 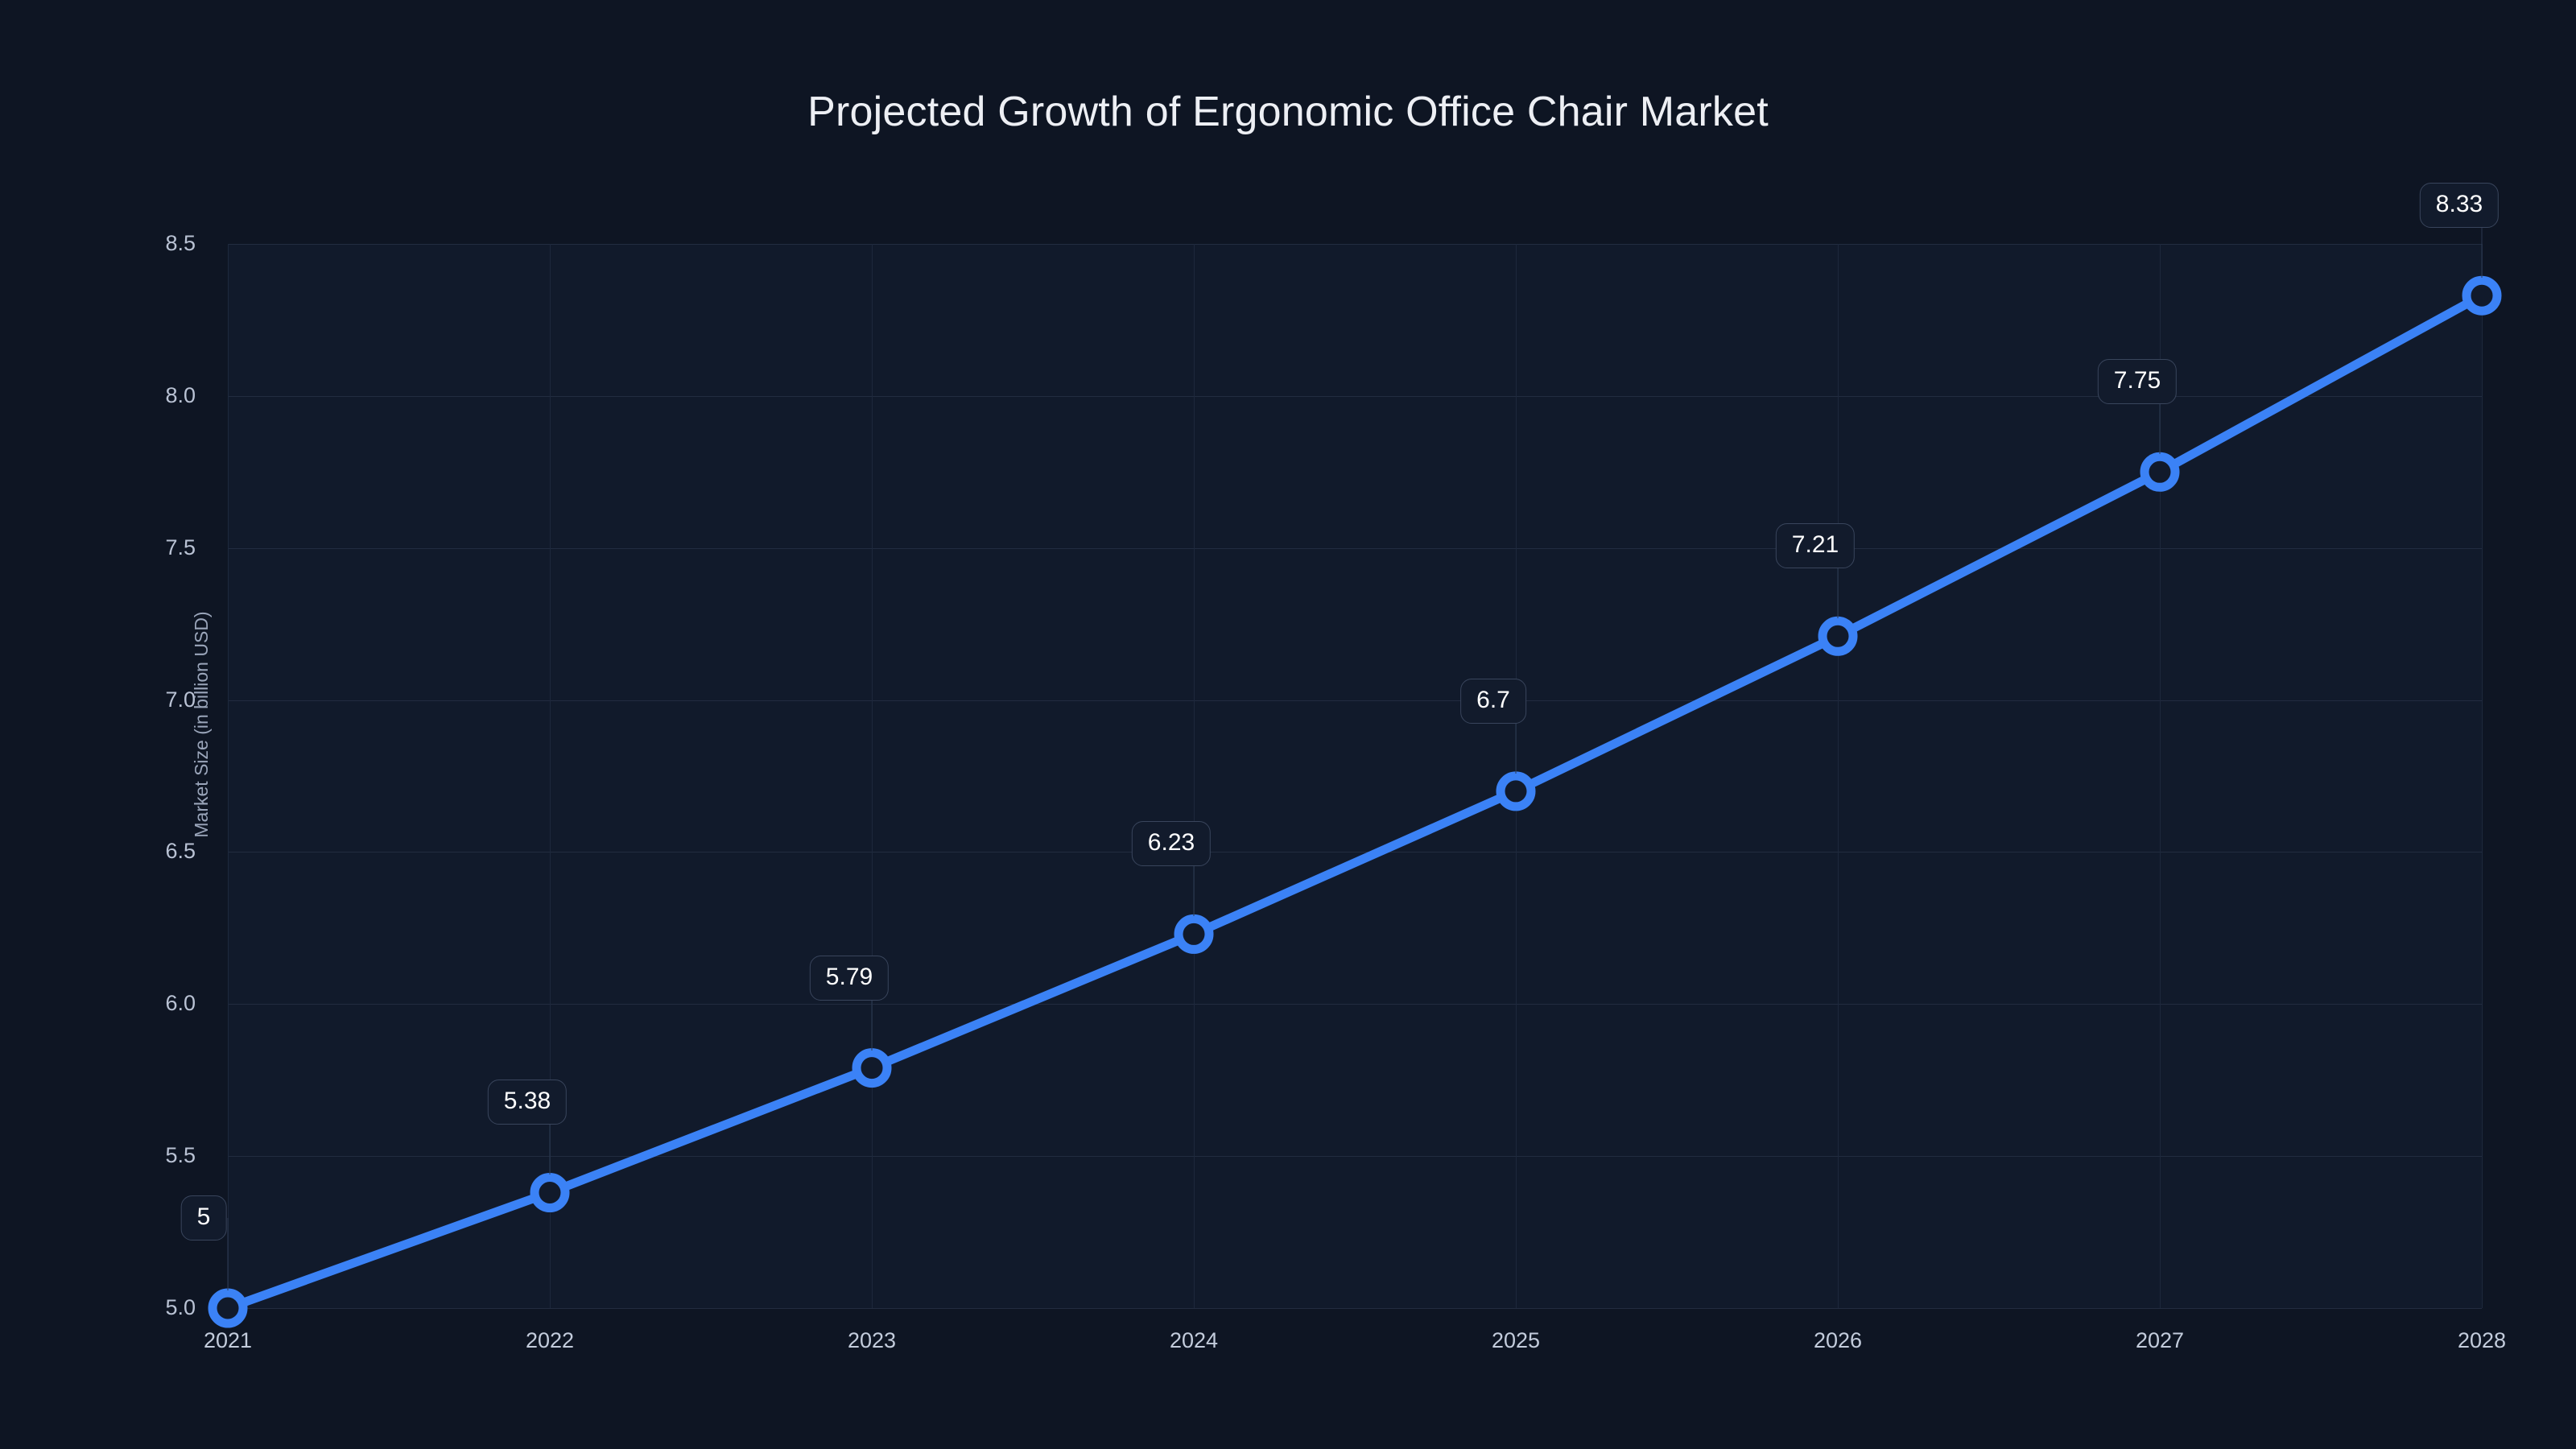 What do you see at coordinates (180, 1307) in the screenshot?
I see `y-axis-tick-label: 5.0` at bounding box center [180, 1307].